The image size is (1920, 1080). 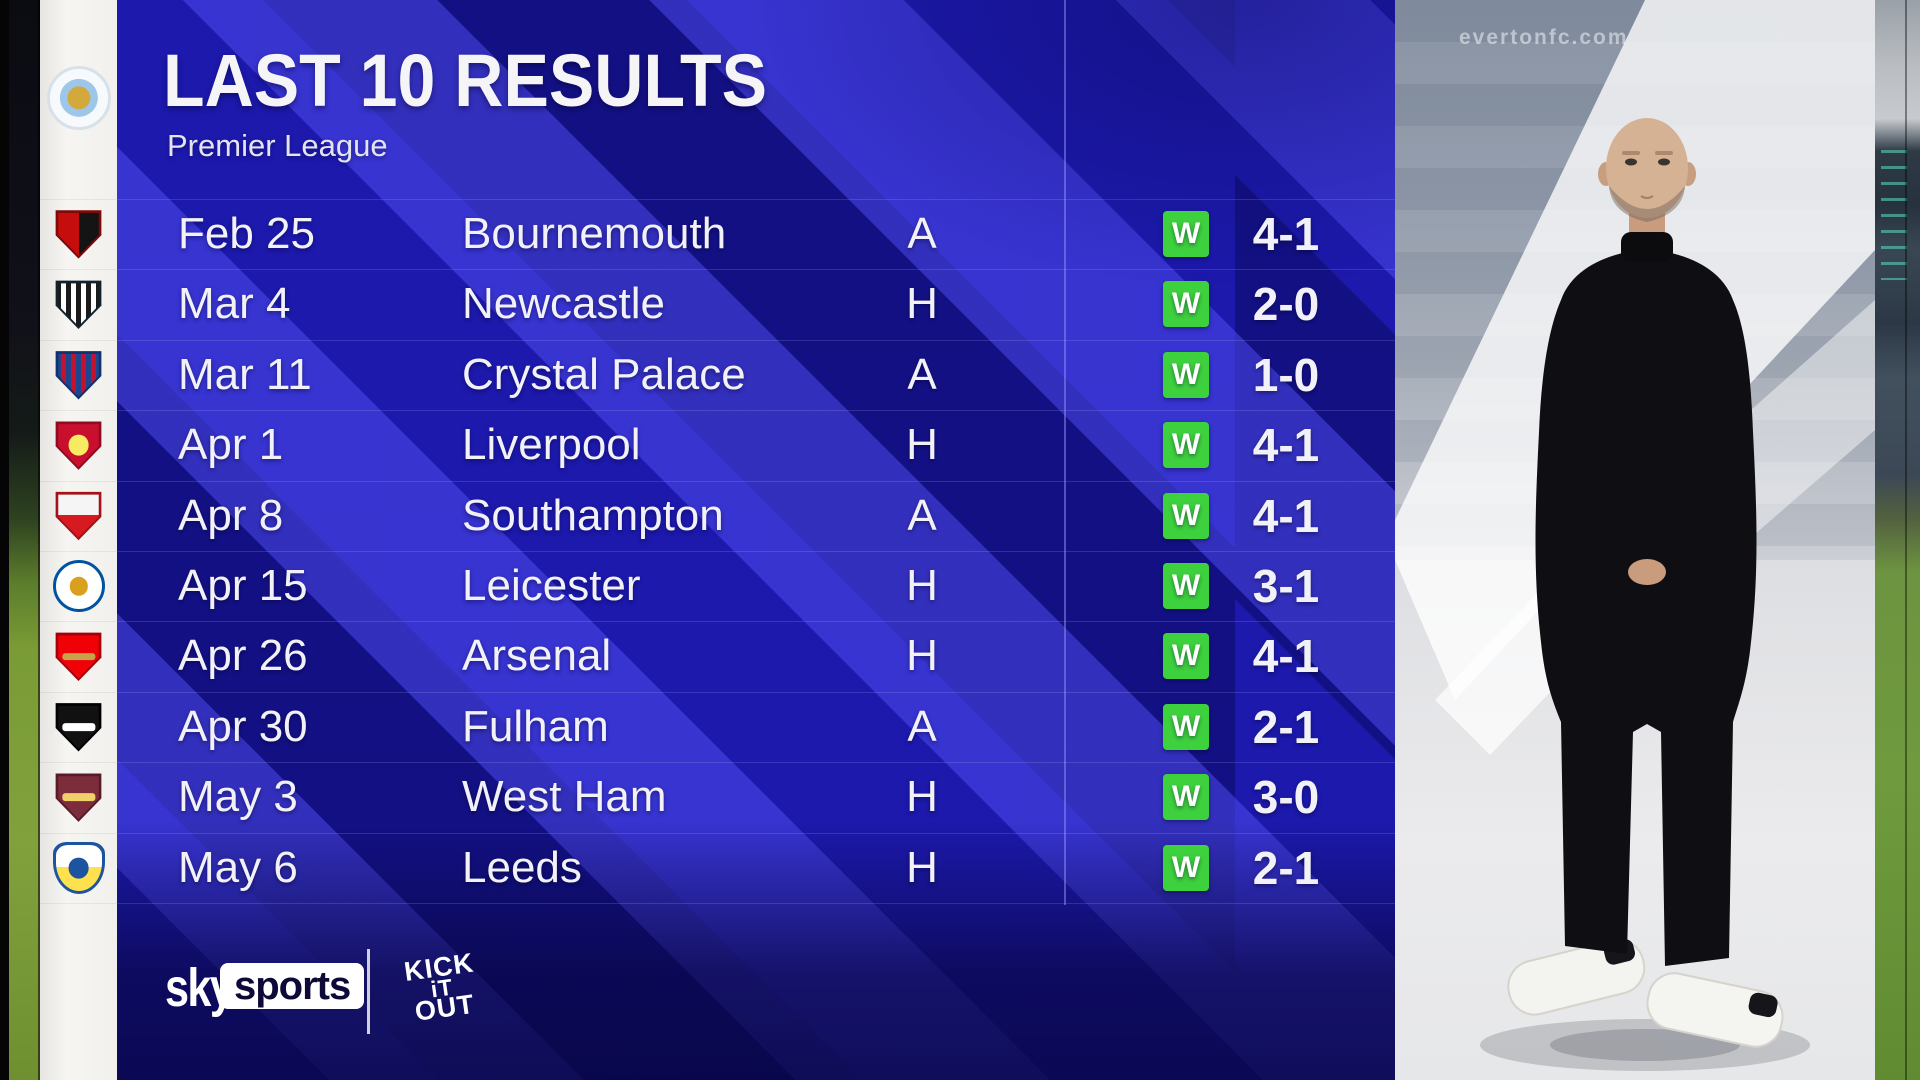 What do you see at coordinates (1286, 797) in the screenshot?
I see `match-score: 3-0` at bounding box center [1286, 797].